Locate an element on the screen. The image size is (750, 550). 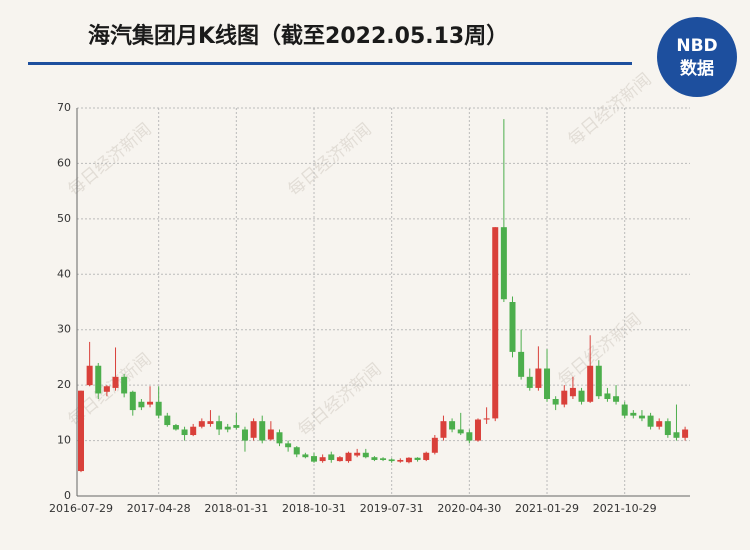
y-tick-label: 0 is located at coordinates (67, 495).